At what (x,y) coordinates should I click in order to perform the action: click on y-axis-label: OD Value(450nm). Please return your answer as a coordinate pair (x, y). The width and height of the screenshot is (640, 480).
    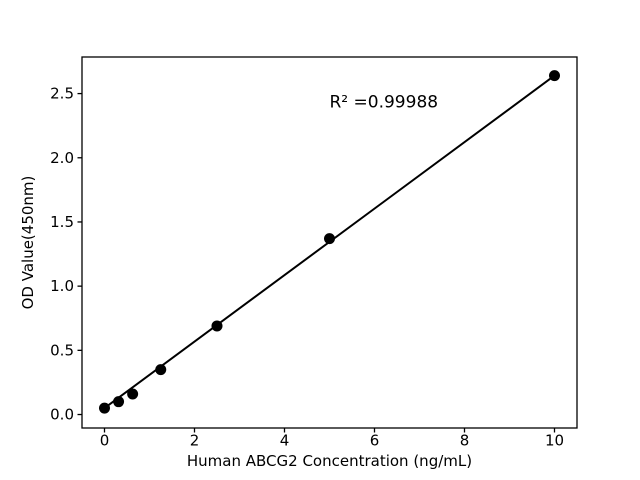
    Looking at the image, I should click on (28, 243).